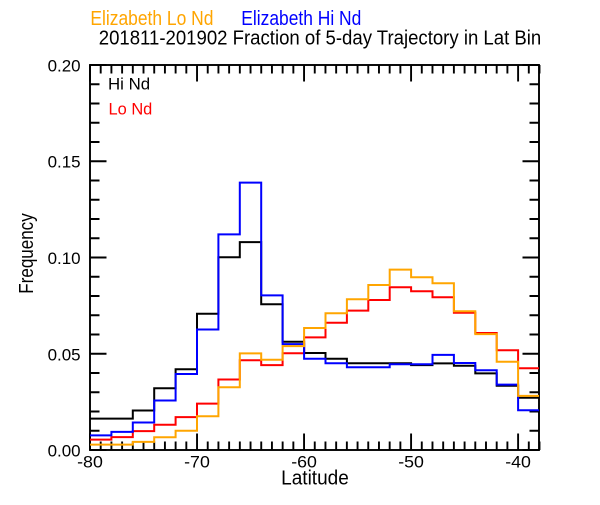 The width and height of the screenshot is (600, 505). I want to click on svg-text: Latitude, so click(315, 479).